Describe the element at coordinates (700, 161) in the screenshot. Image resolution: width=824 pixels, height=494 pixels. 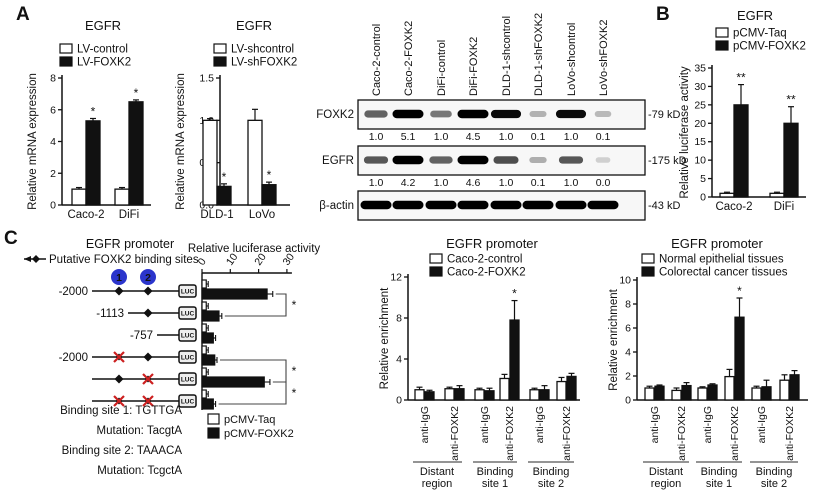
I see `y-tick-label: 10` at that location.